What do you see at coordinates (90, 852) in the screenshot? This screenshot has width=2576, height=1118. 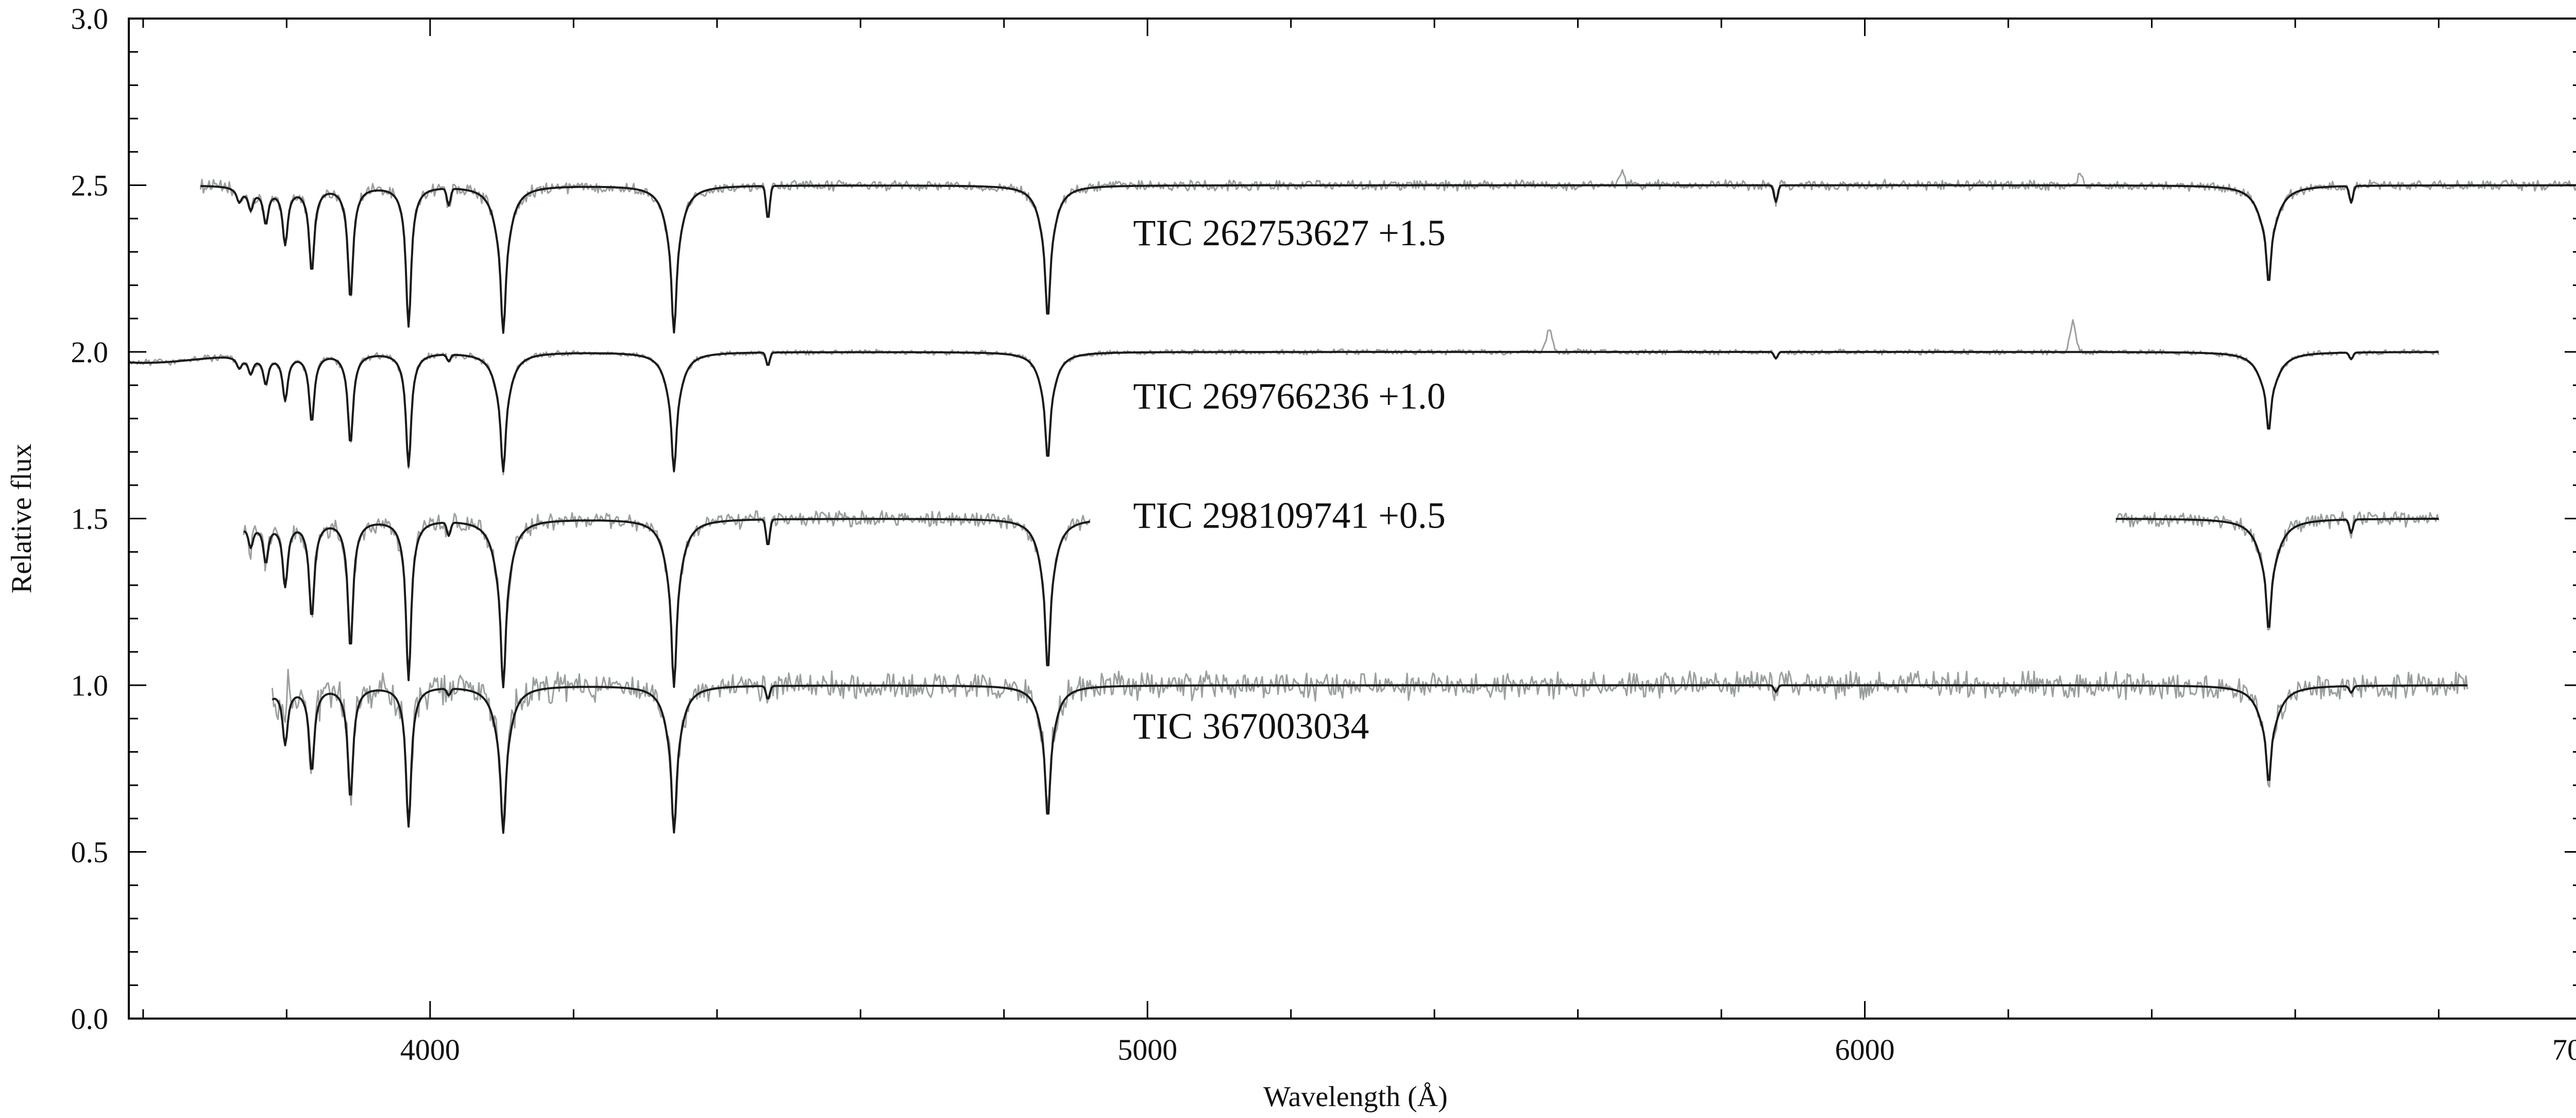 I see `y-tick-label: 0.5` at bounding box center [90, 852].